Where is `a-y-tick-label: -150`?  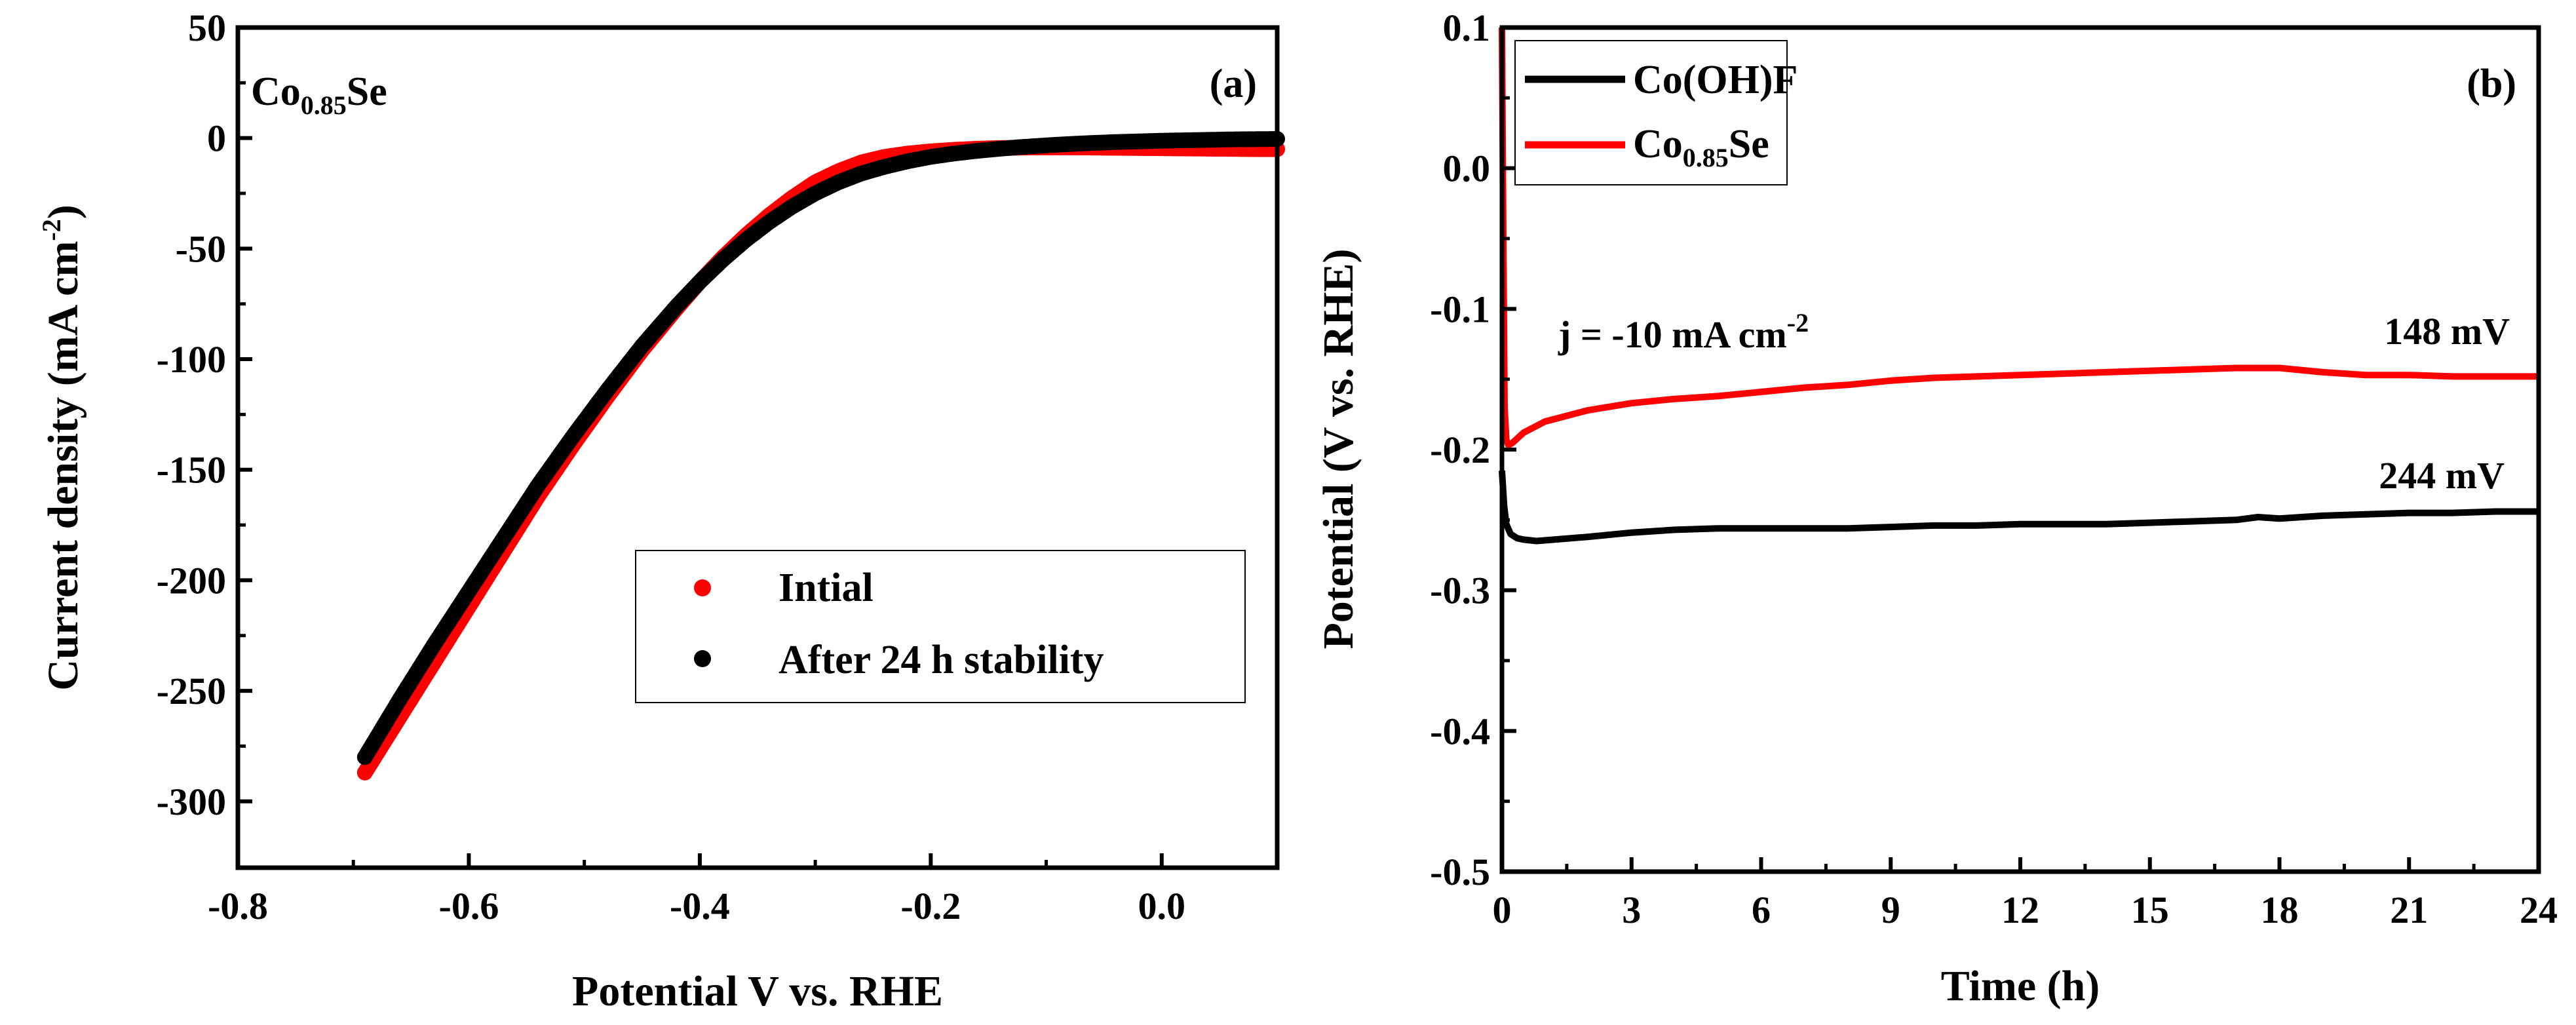 a-y-tick-label: -150 is located at coordinates (191, 470).